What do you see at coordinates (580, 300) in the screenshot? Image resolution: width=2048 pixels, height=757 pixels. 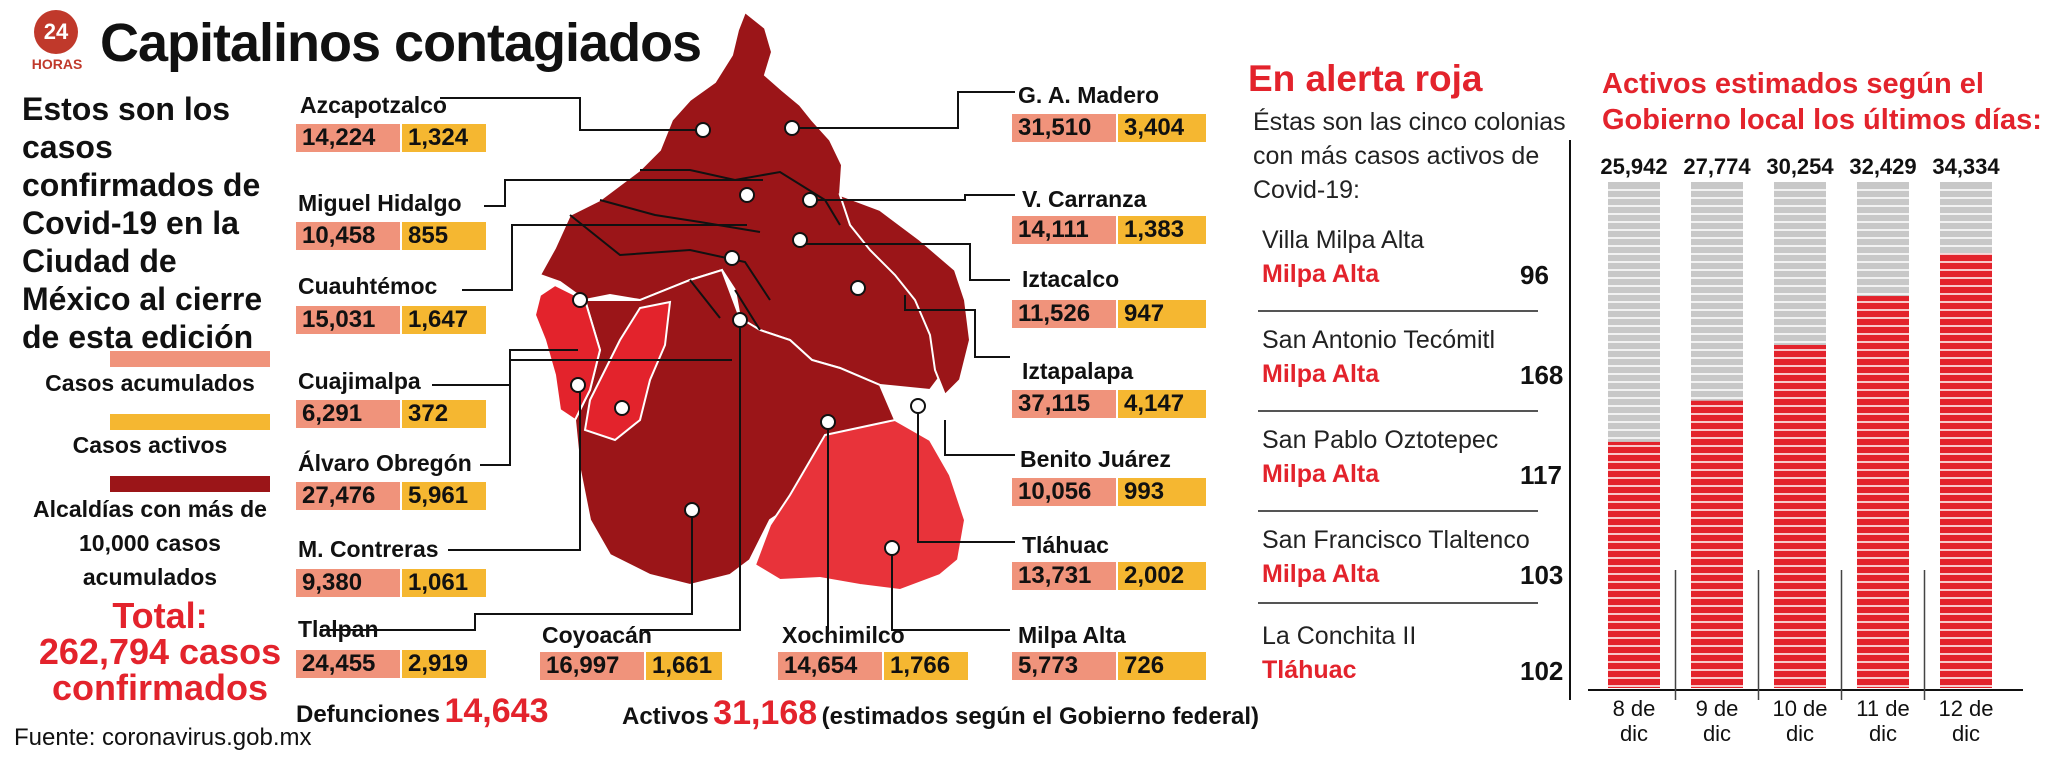 I see `marker-cuajimalpa` at bounding box center [580, 300].